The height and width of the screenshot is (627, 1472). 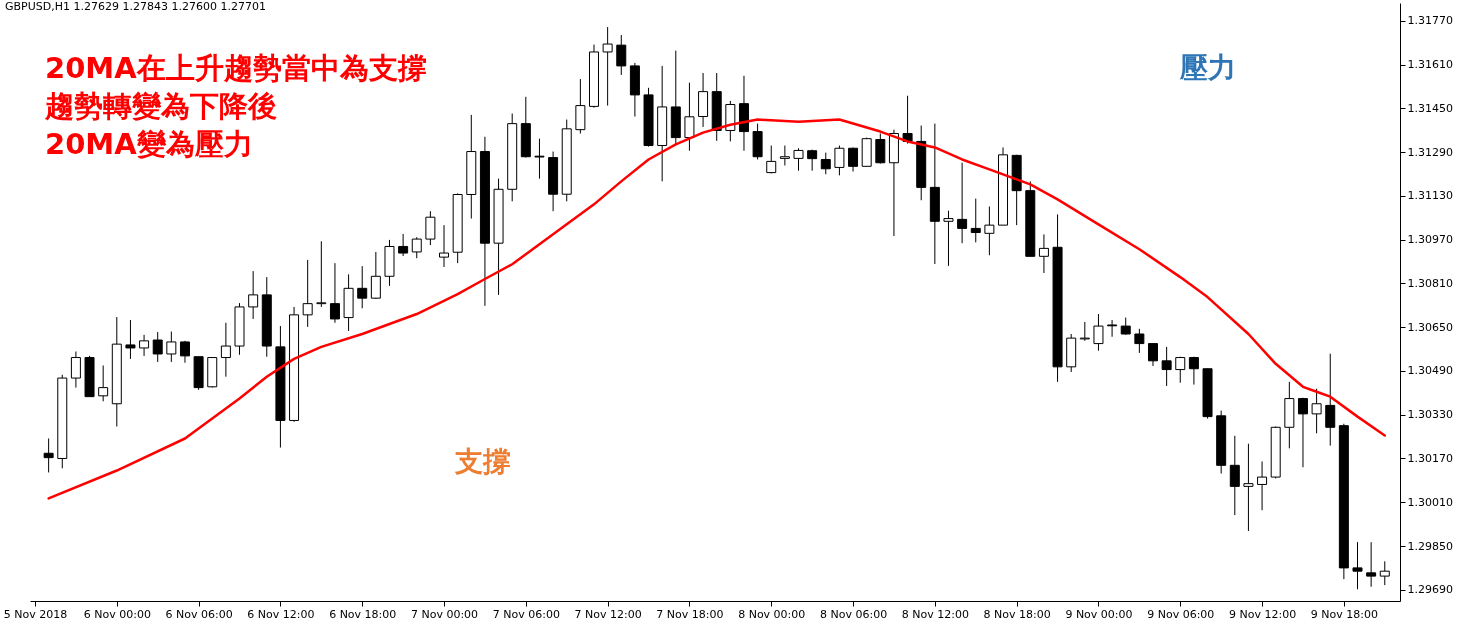 What do you see at coordinates (1430, 415) in the screenshot?
I see `y-tick-label: 1.30330` at bounding box center [1430, 415].